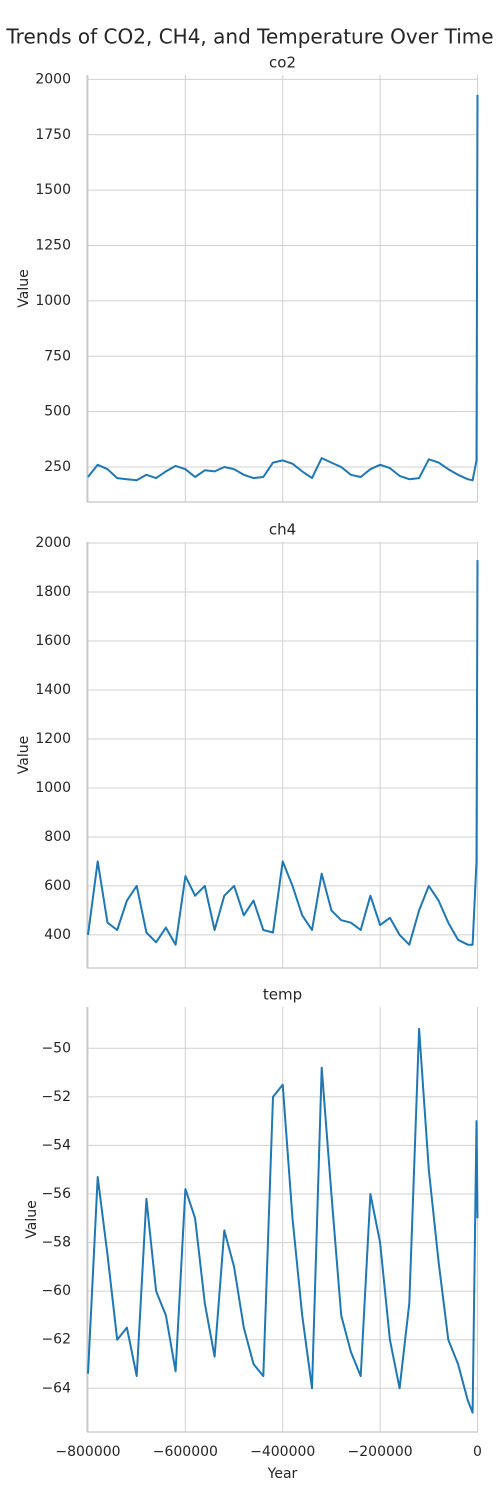  What do you see at coordinates (53, 246) in the screenshot?
I see `y-tick-label: 1250` at bounding box center [53, 246].